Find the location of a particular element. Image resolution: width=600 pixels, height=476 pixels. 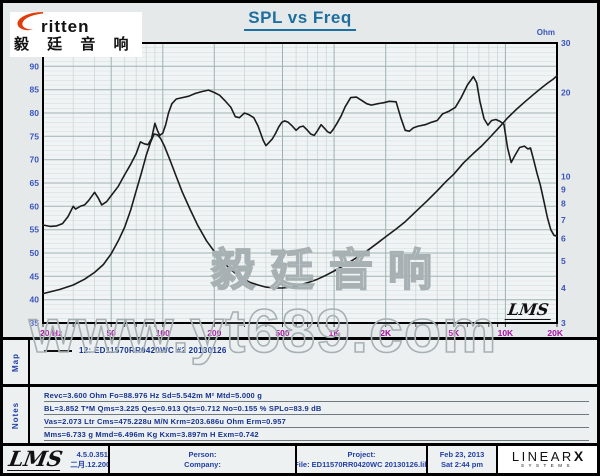

report-date: Feb 23, 2013 is located at coordinates (462, 454).